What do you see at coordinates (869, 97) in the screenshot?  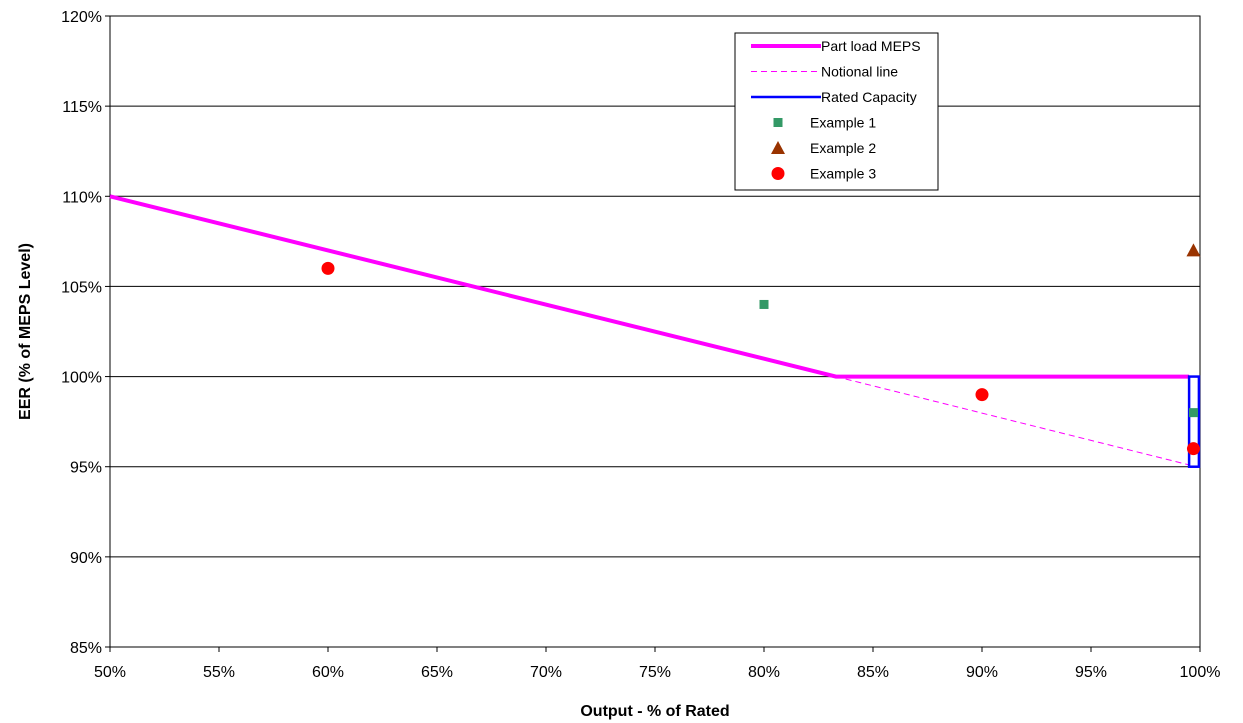 I see `legend-label-rated-capacity: Rated Capacity` at bounding box center [869, 97].